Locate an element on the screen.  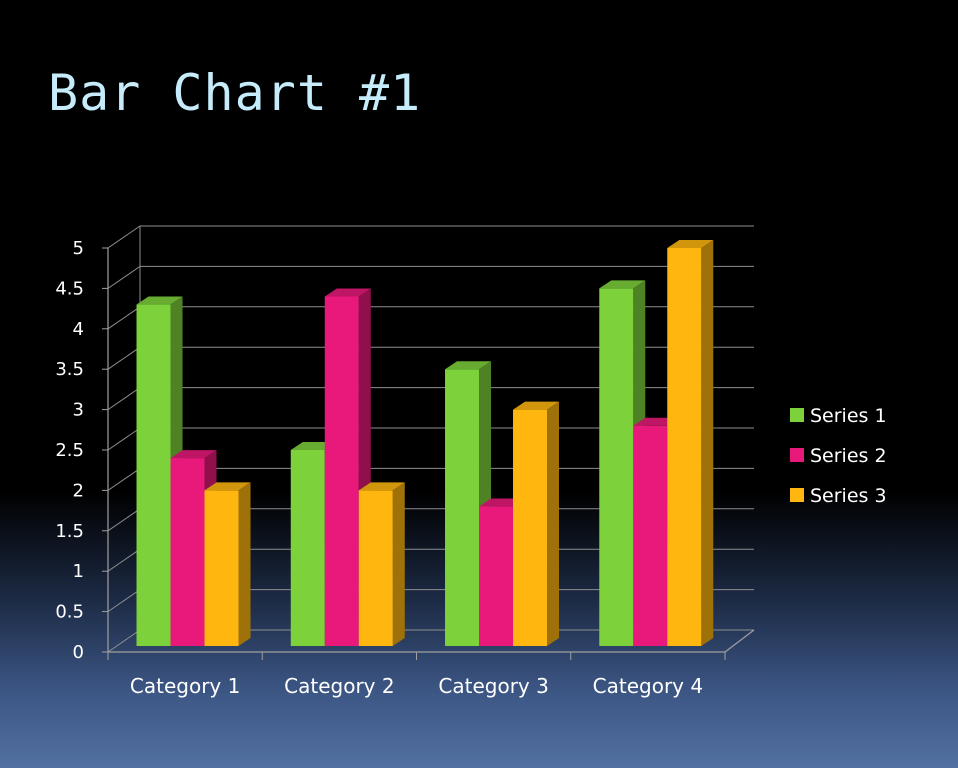
x-tick-label: Category 3 is located at coordinates (493, 686).